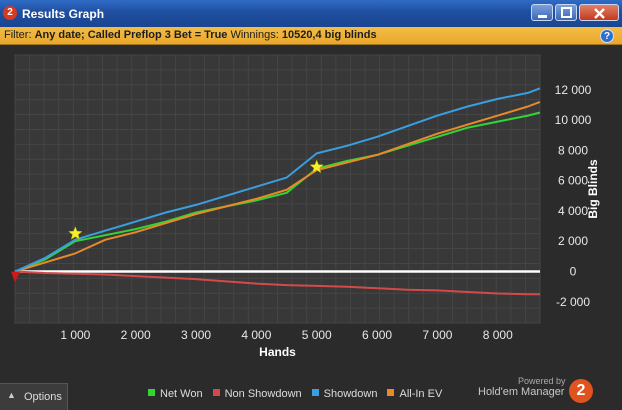 The width and height of the screenshot is (622, 410). What do you see at coordinates (593, 189) in the screenshot?
I see `y-axis-label: Big Blinds` at bounding box center [593, 189].